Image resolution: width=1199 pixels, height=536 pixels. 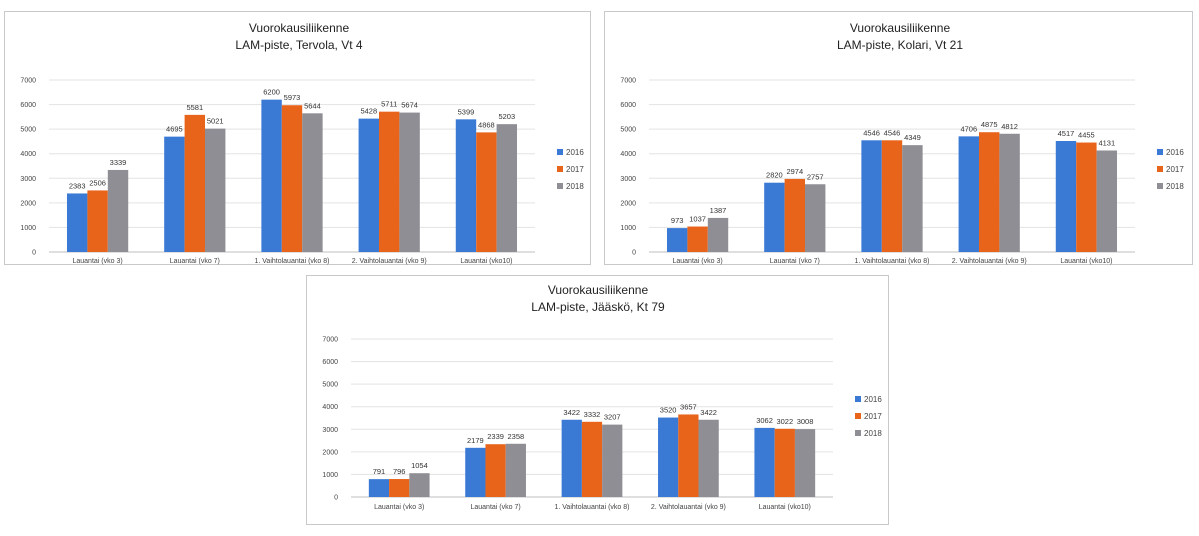 I want to click on data-label: 5399, so click(x=466, y=111).